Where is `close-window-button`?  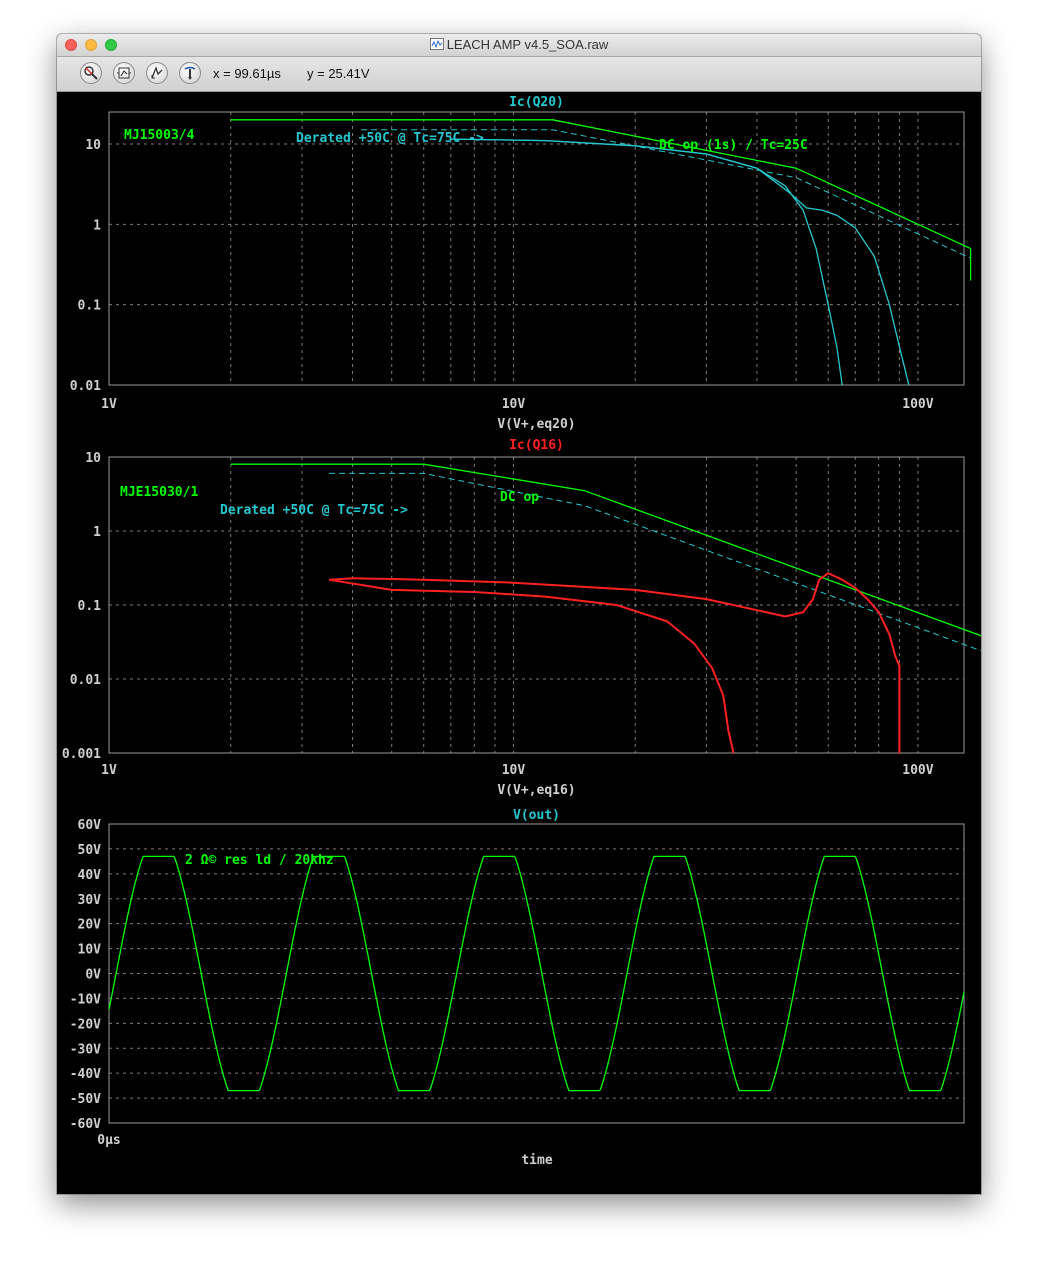 close-window-button is located at coordinates (71, 45).